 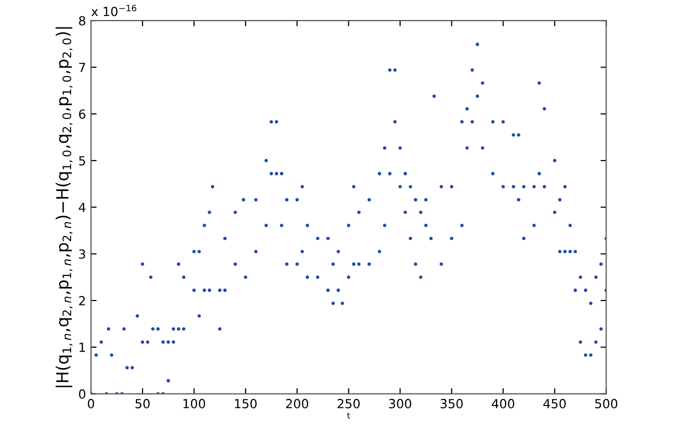 I want to click on x-tick-label: 0, so click(x=91, y=403).